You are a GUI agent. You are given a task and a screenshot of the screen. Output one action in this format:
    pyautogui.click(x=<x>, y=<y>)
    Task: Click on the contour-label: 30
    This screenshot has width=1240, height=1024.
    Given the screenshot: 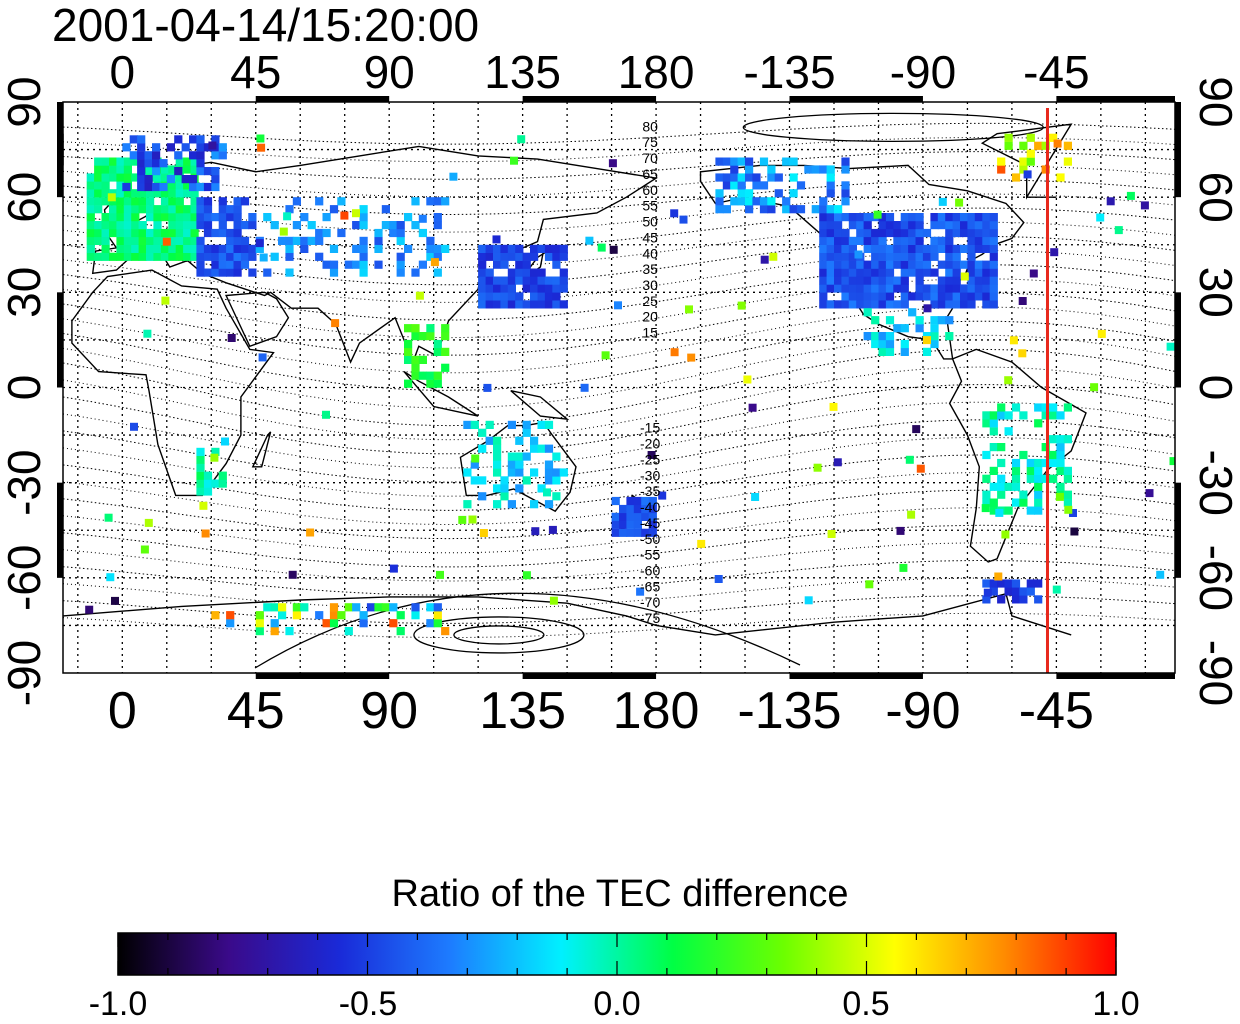 What is the action you would take?
    pyautogui.click(x=650, y=285)
    